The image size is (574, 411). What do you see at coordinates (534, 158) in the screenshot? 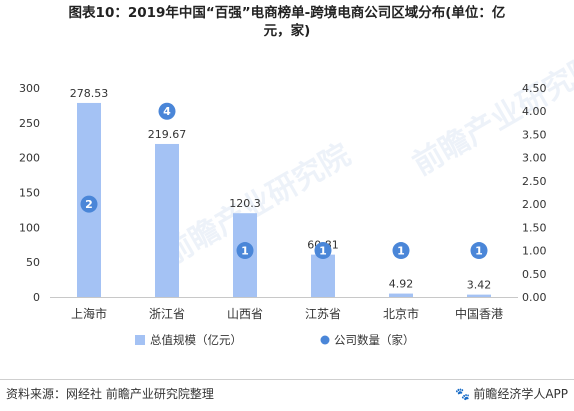
I see `y-right-tick-label: 3.00` at bounding box center [534, 158].